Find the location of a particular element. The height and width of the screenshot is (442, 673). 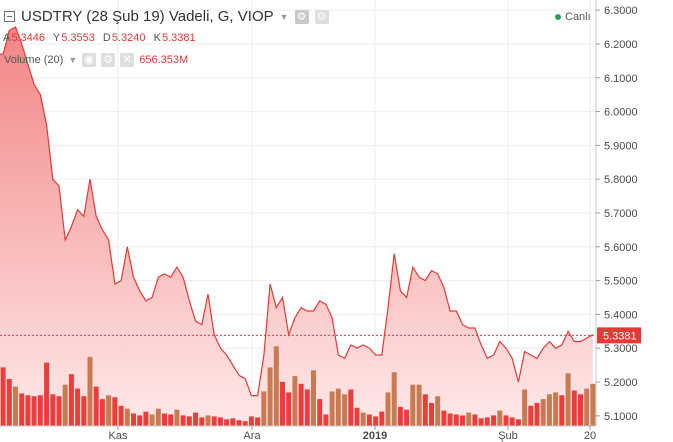

low-value: 5.3240 is located at coordinates (128, 38).